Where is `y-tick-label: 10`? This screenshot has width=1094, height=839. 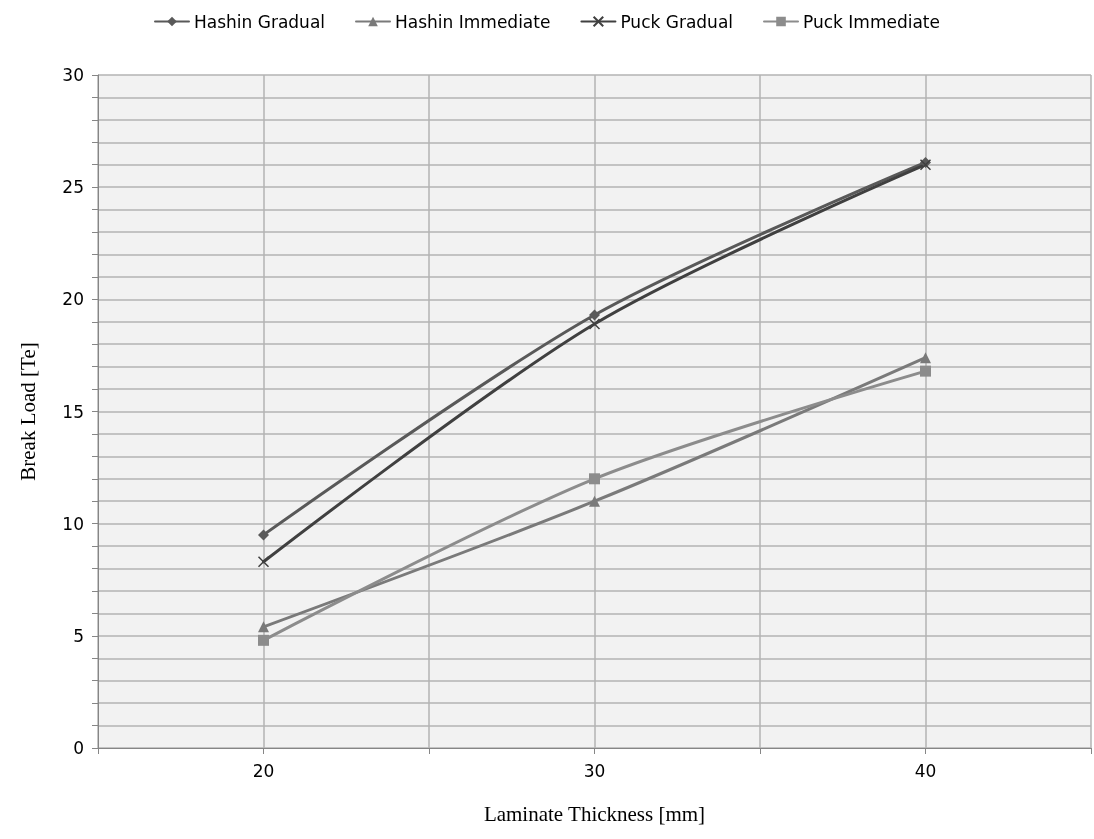
y-tick-label: 10 is located at coordinates (73, 523).